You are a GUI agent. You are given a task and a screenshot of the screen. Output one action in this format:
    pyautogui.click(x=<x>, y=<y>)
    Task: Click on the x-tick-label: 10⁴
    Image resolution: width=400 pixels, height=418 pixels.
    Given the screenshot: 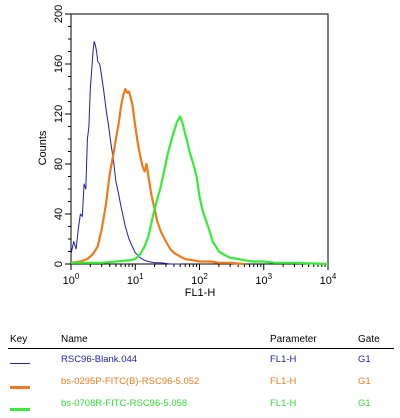 What is the action you would take?
    pyautogui.click(x=328, y=279)
    